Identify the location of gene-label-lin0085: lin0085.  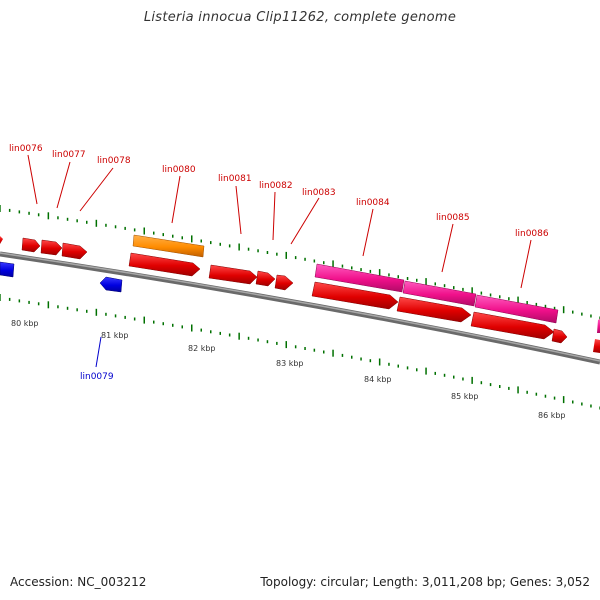
(453, 218).